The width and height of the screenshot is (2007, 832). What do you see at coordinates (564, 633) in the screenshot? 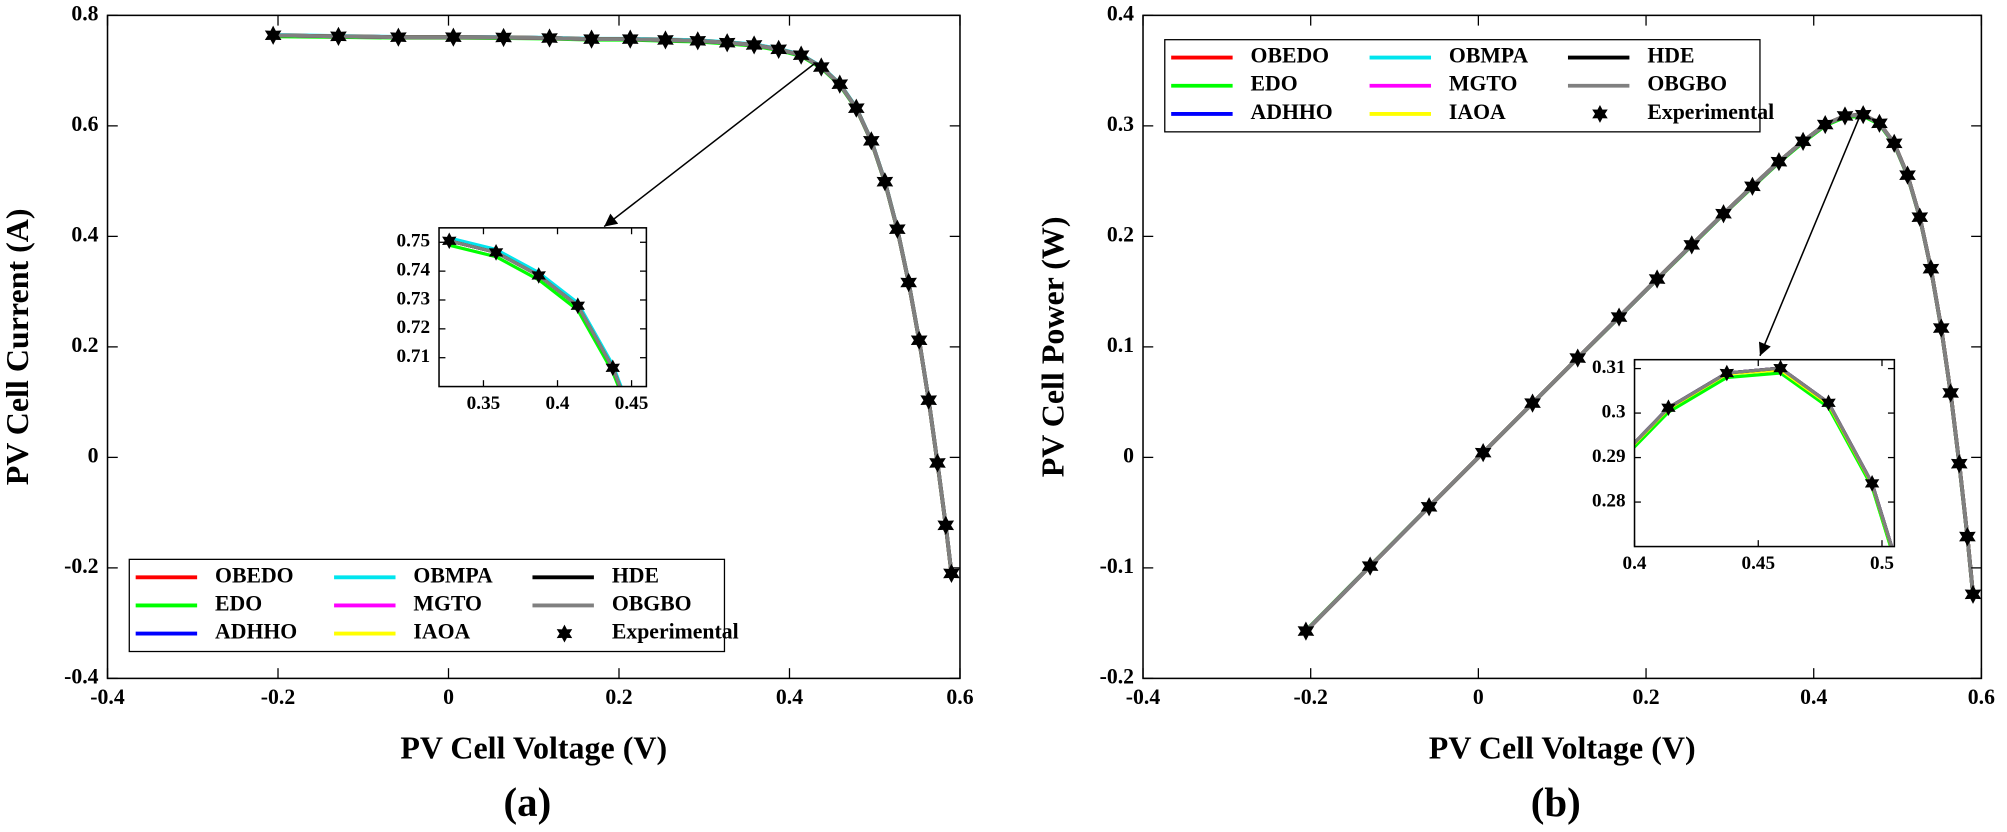
I see `legend-marker` at bounding box center [564, 633].